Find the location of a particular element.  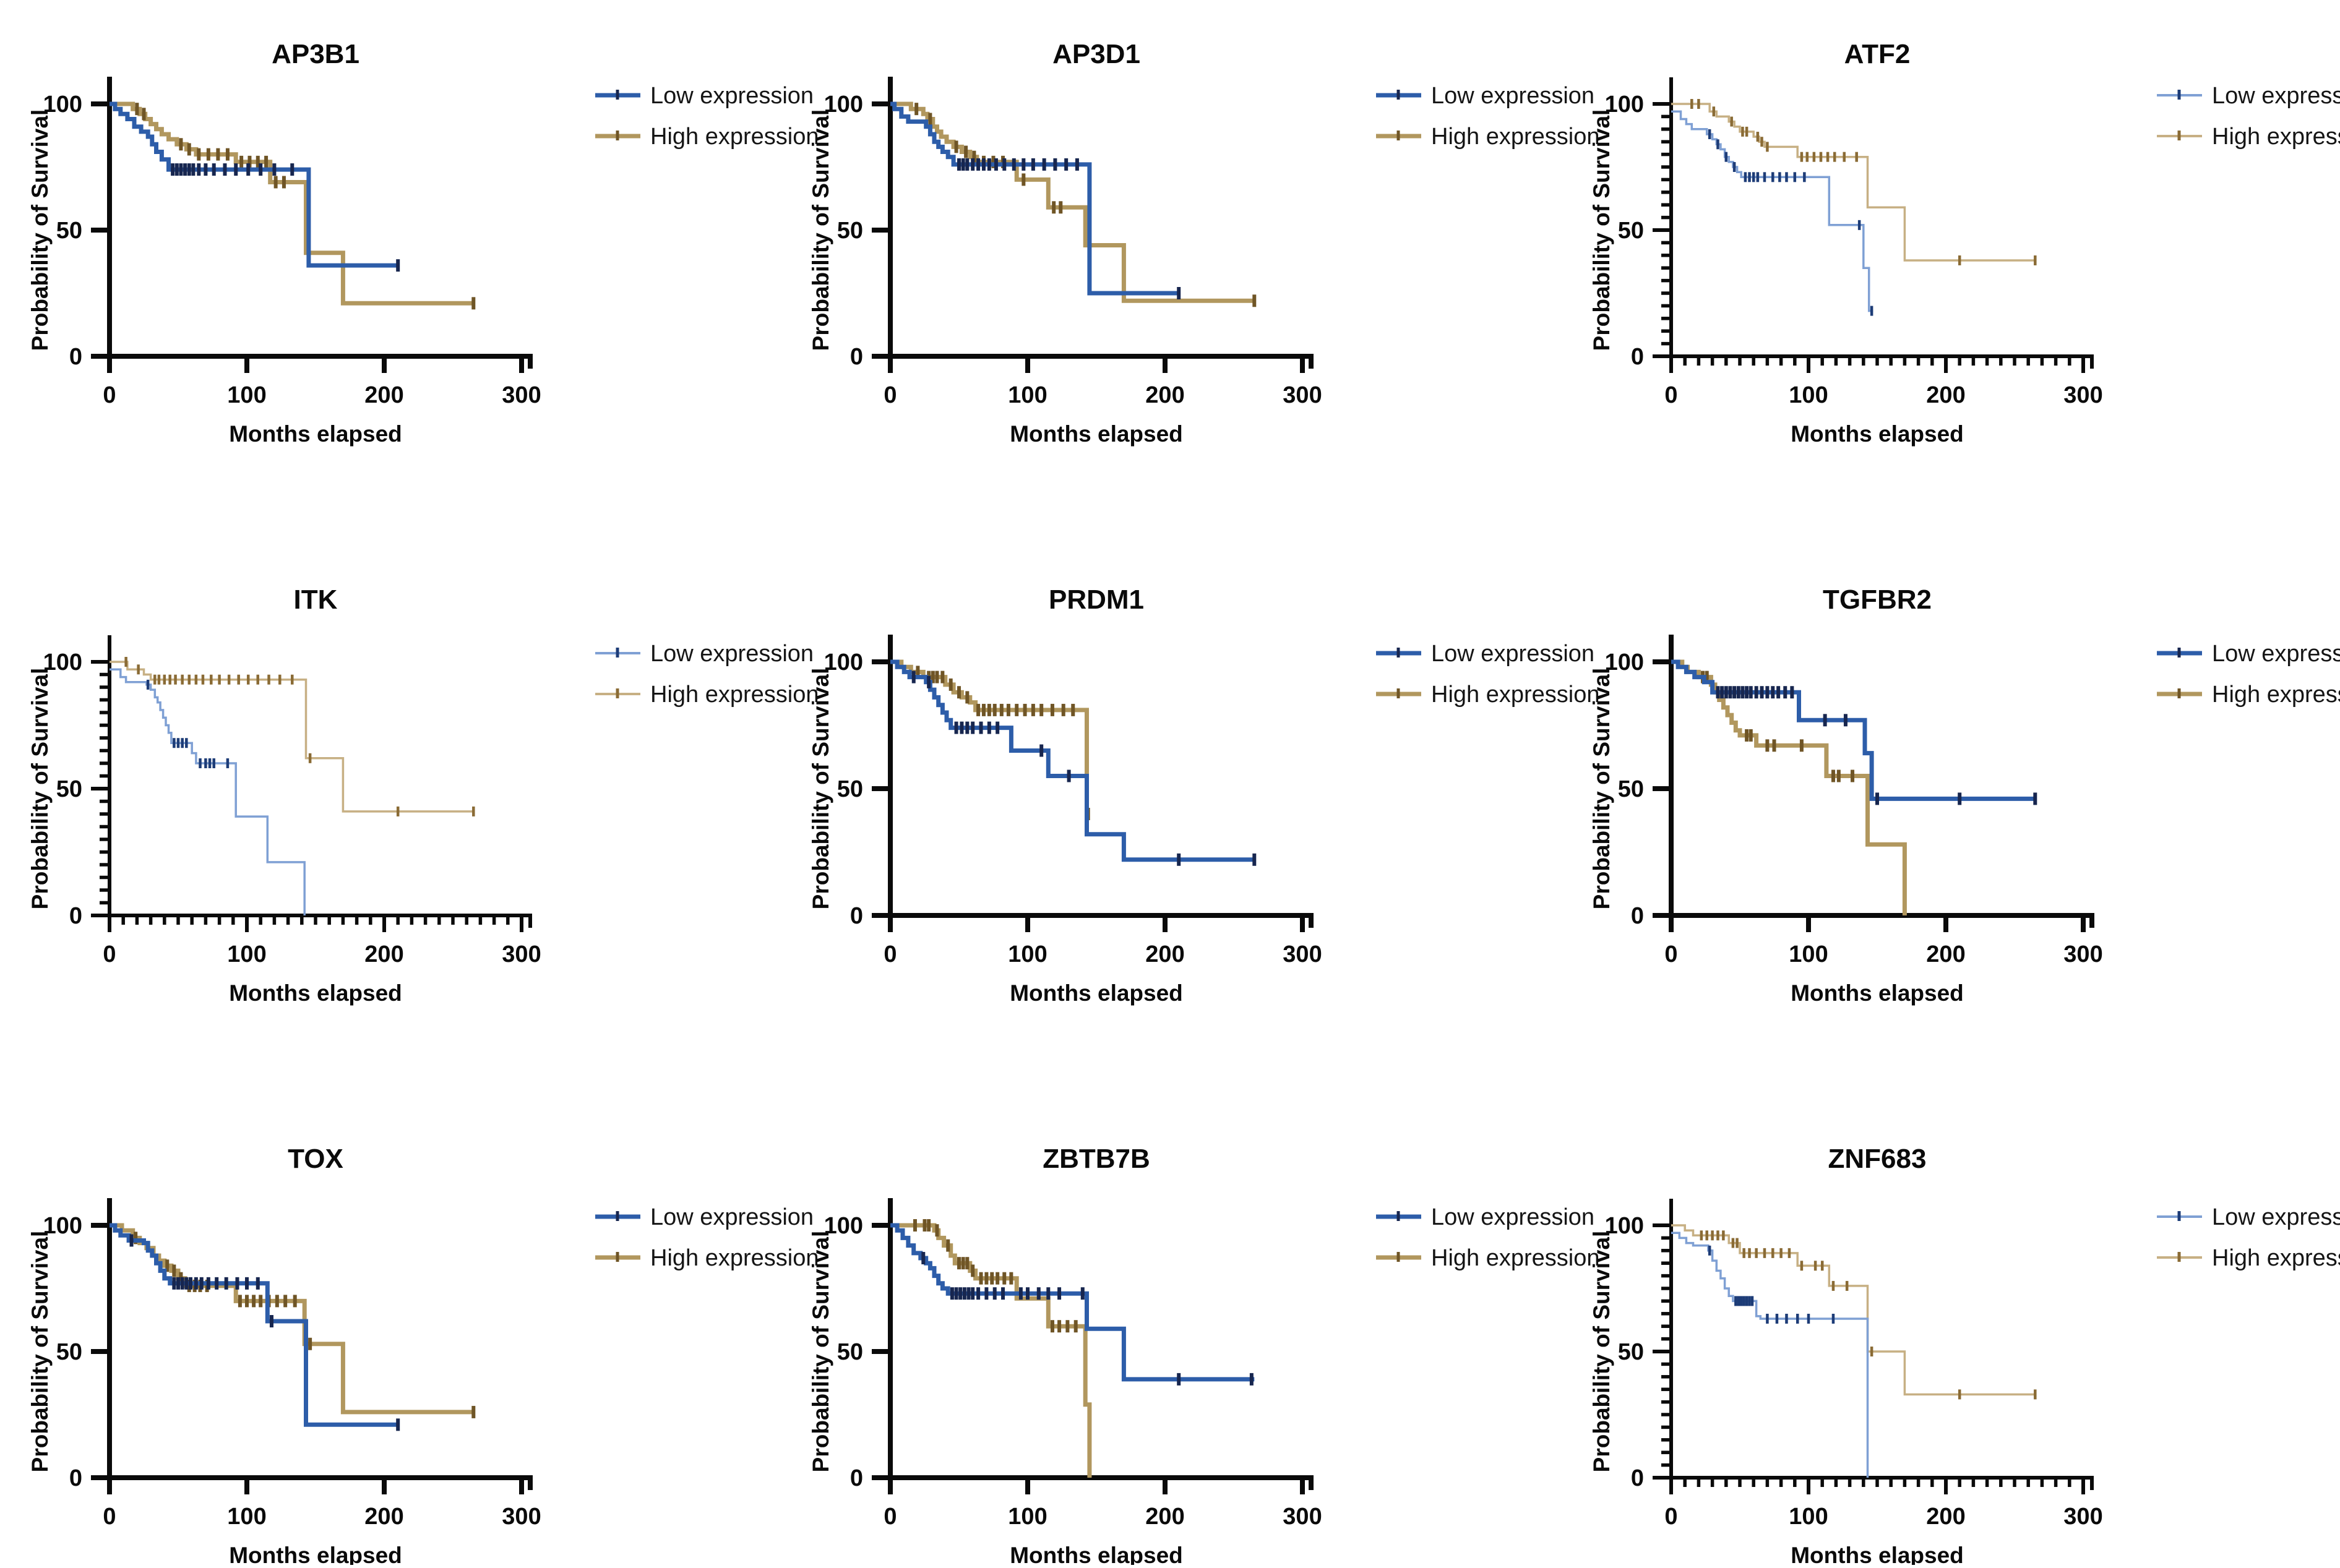

minor-ticks is located at coordinates (1866, 240).